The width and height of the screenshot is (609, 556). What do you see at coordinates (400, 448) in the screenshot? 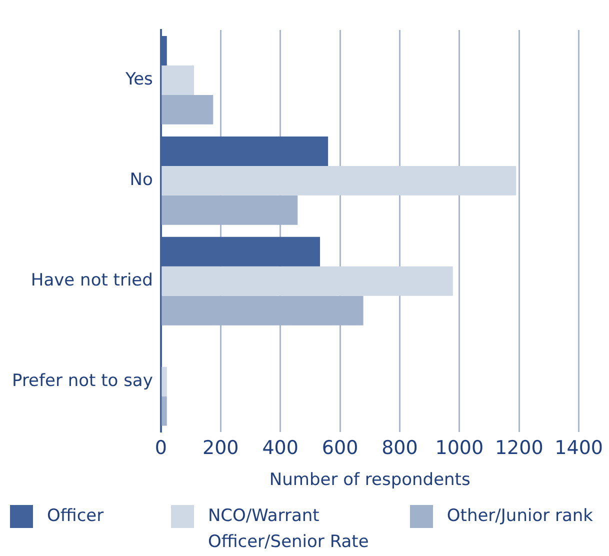
I see `x-tick-label: 800` at bounding box center [400, 448].